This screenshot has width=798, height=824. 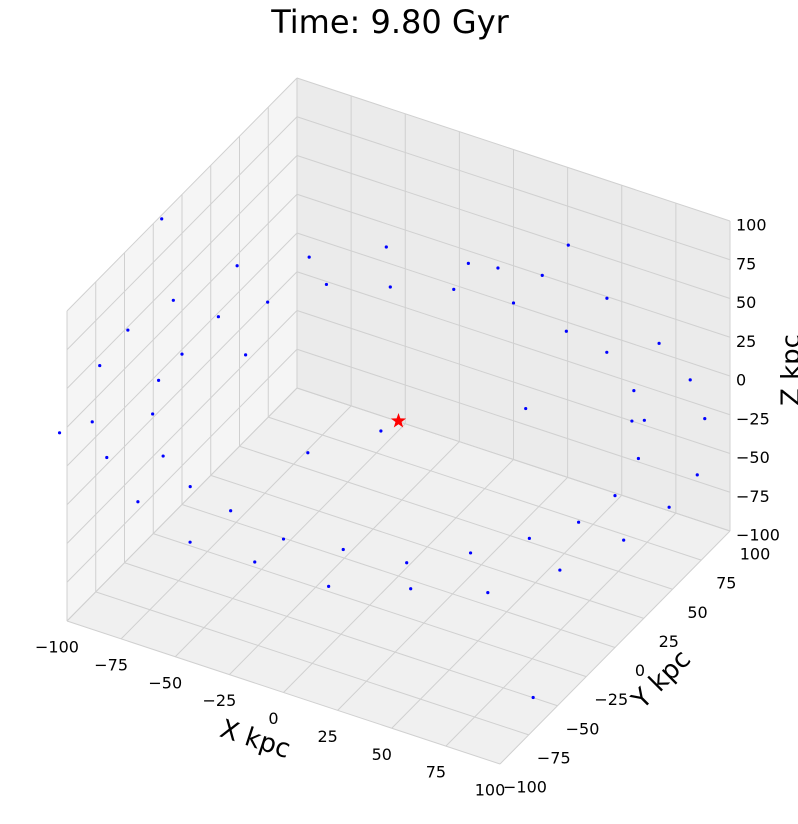 I want to click on x-tick-label: −25, so click(x=219, y=700).